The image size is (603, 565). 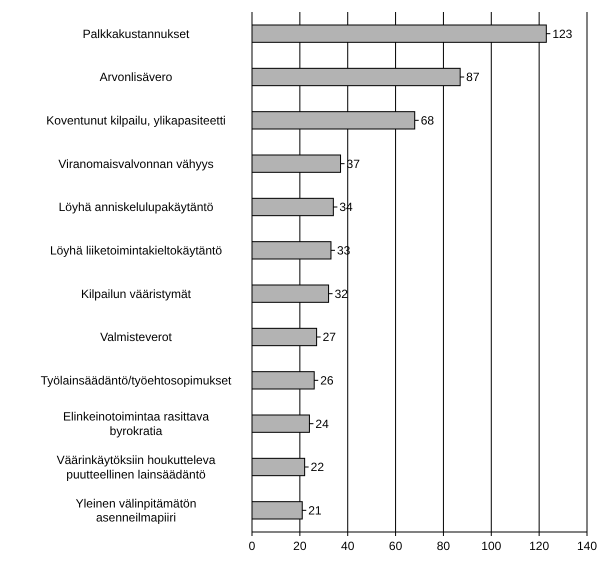 What do you see at coordinates (136, 293) in the screenshot?
I see `y-tick-label: Kilpailun vääristymät` at bounding box center [136, 293].